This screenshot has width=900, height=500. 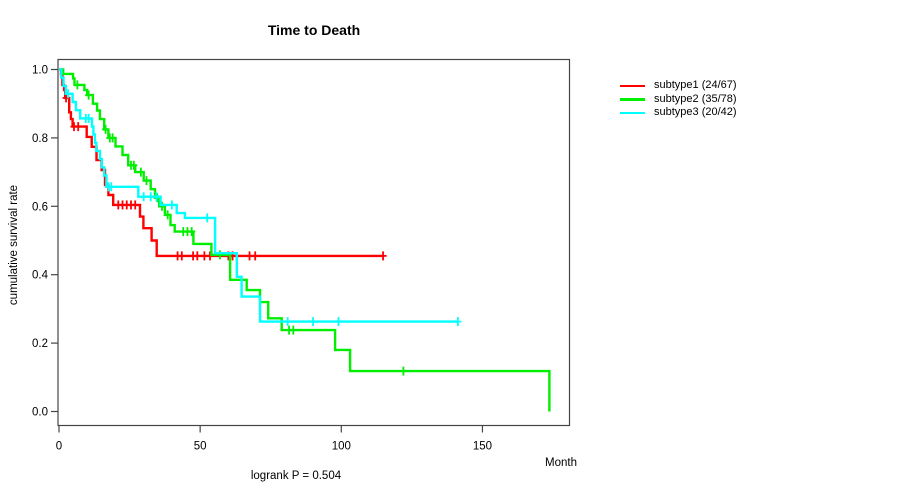 What do you see at coordinates (632, 85) in the screenshot?
I see `subtype1-line-swatch` at bounding box center [632, 85].